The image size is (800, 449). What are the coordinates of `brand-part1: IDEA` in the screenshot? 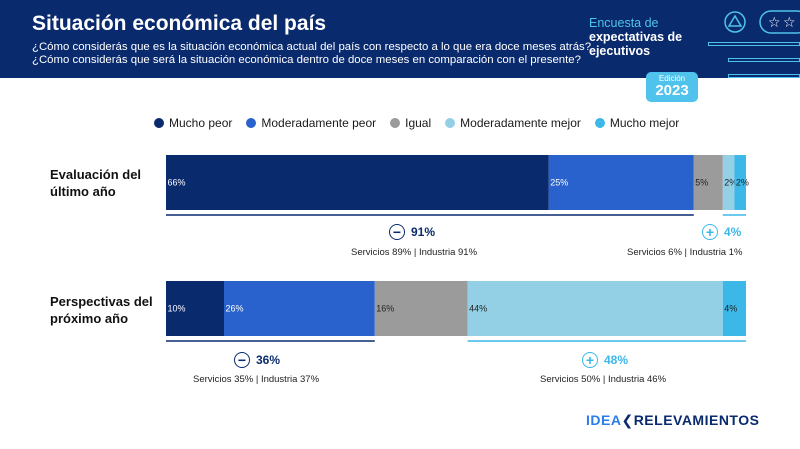 It's located at (604, 420).